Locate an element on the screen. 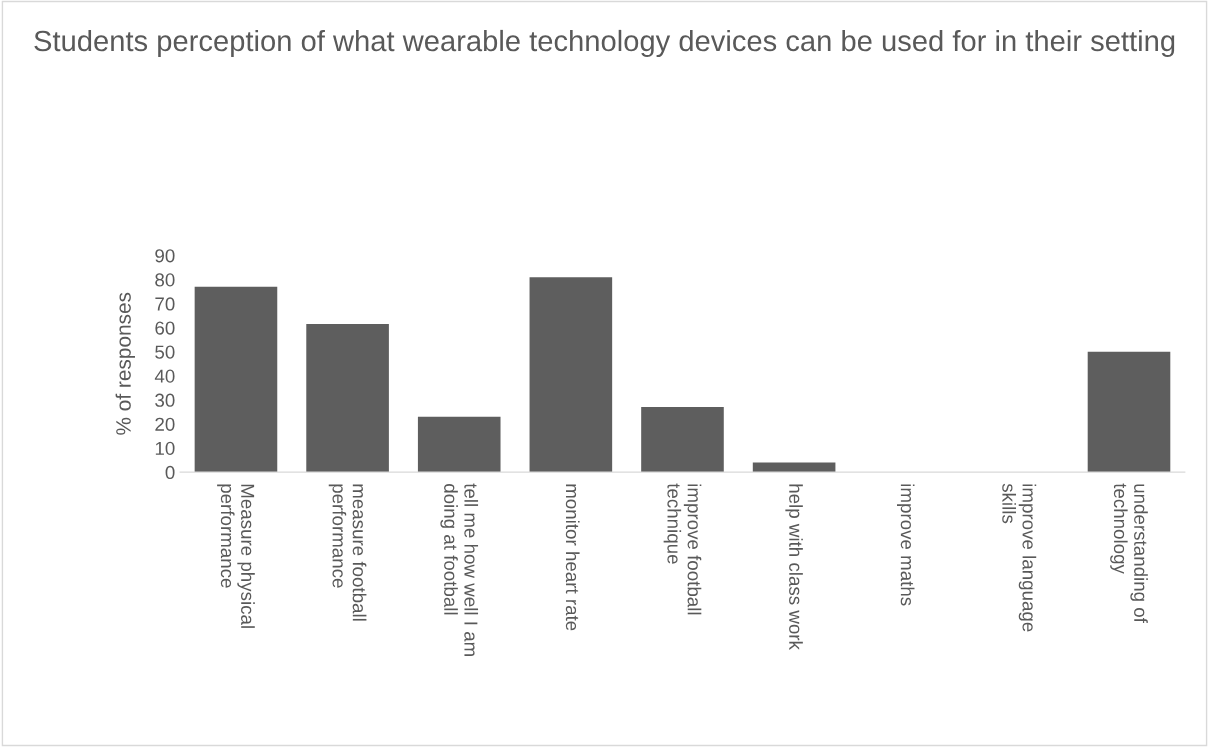 The height and width of the screenshot is (747, 1209). x-tick-label: improve language skills is located at coordinates (1019, 557).